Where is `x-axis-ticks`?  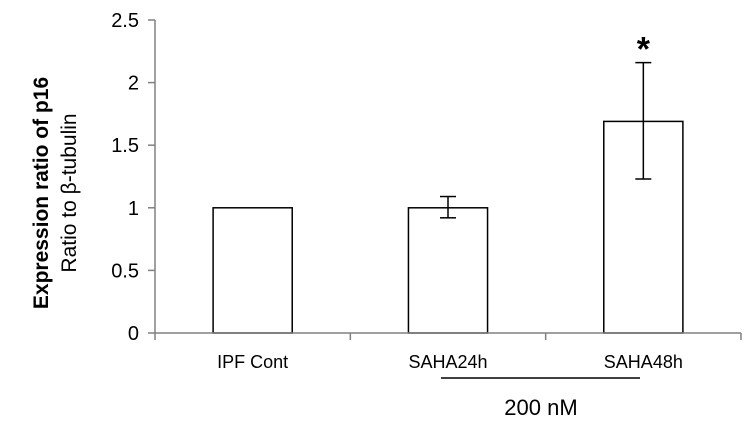
x-axis-ticks is located at coordinates (448, 336).